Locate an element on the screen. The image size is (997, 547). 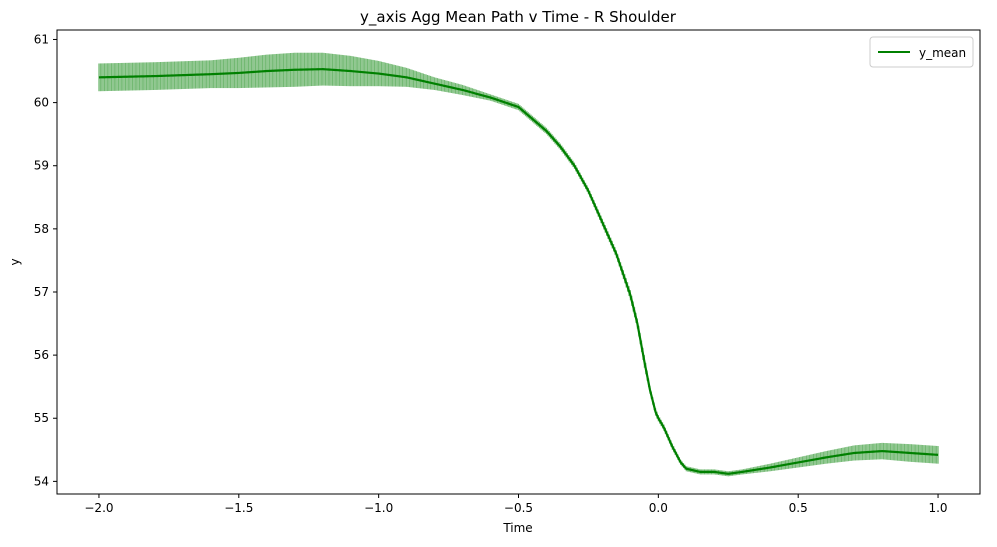
y-tick-label: 57 is located at coordinates (41, 292).